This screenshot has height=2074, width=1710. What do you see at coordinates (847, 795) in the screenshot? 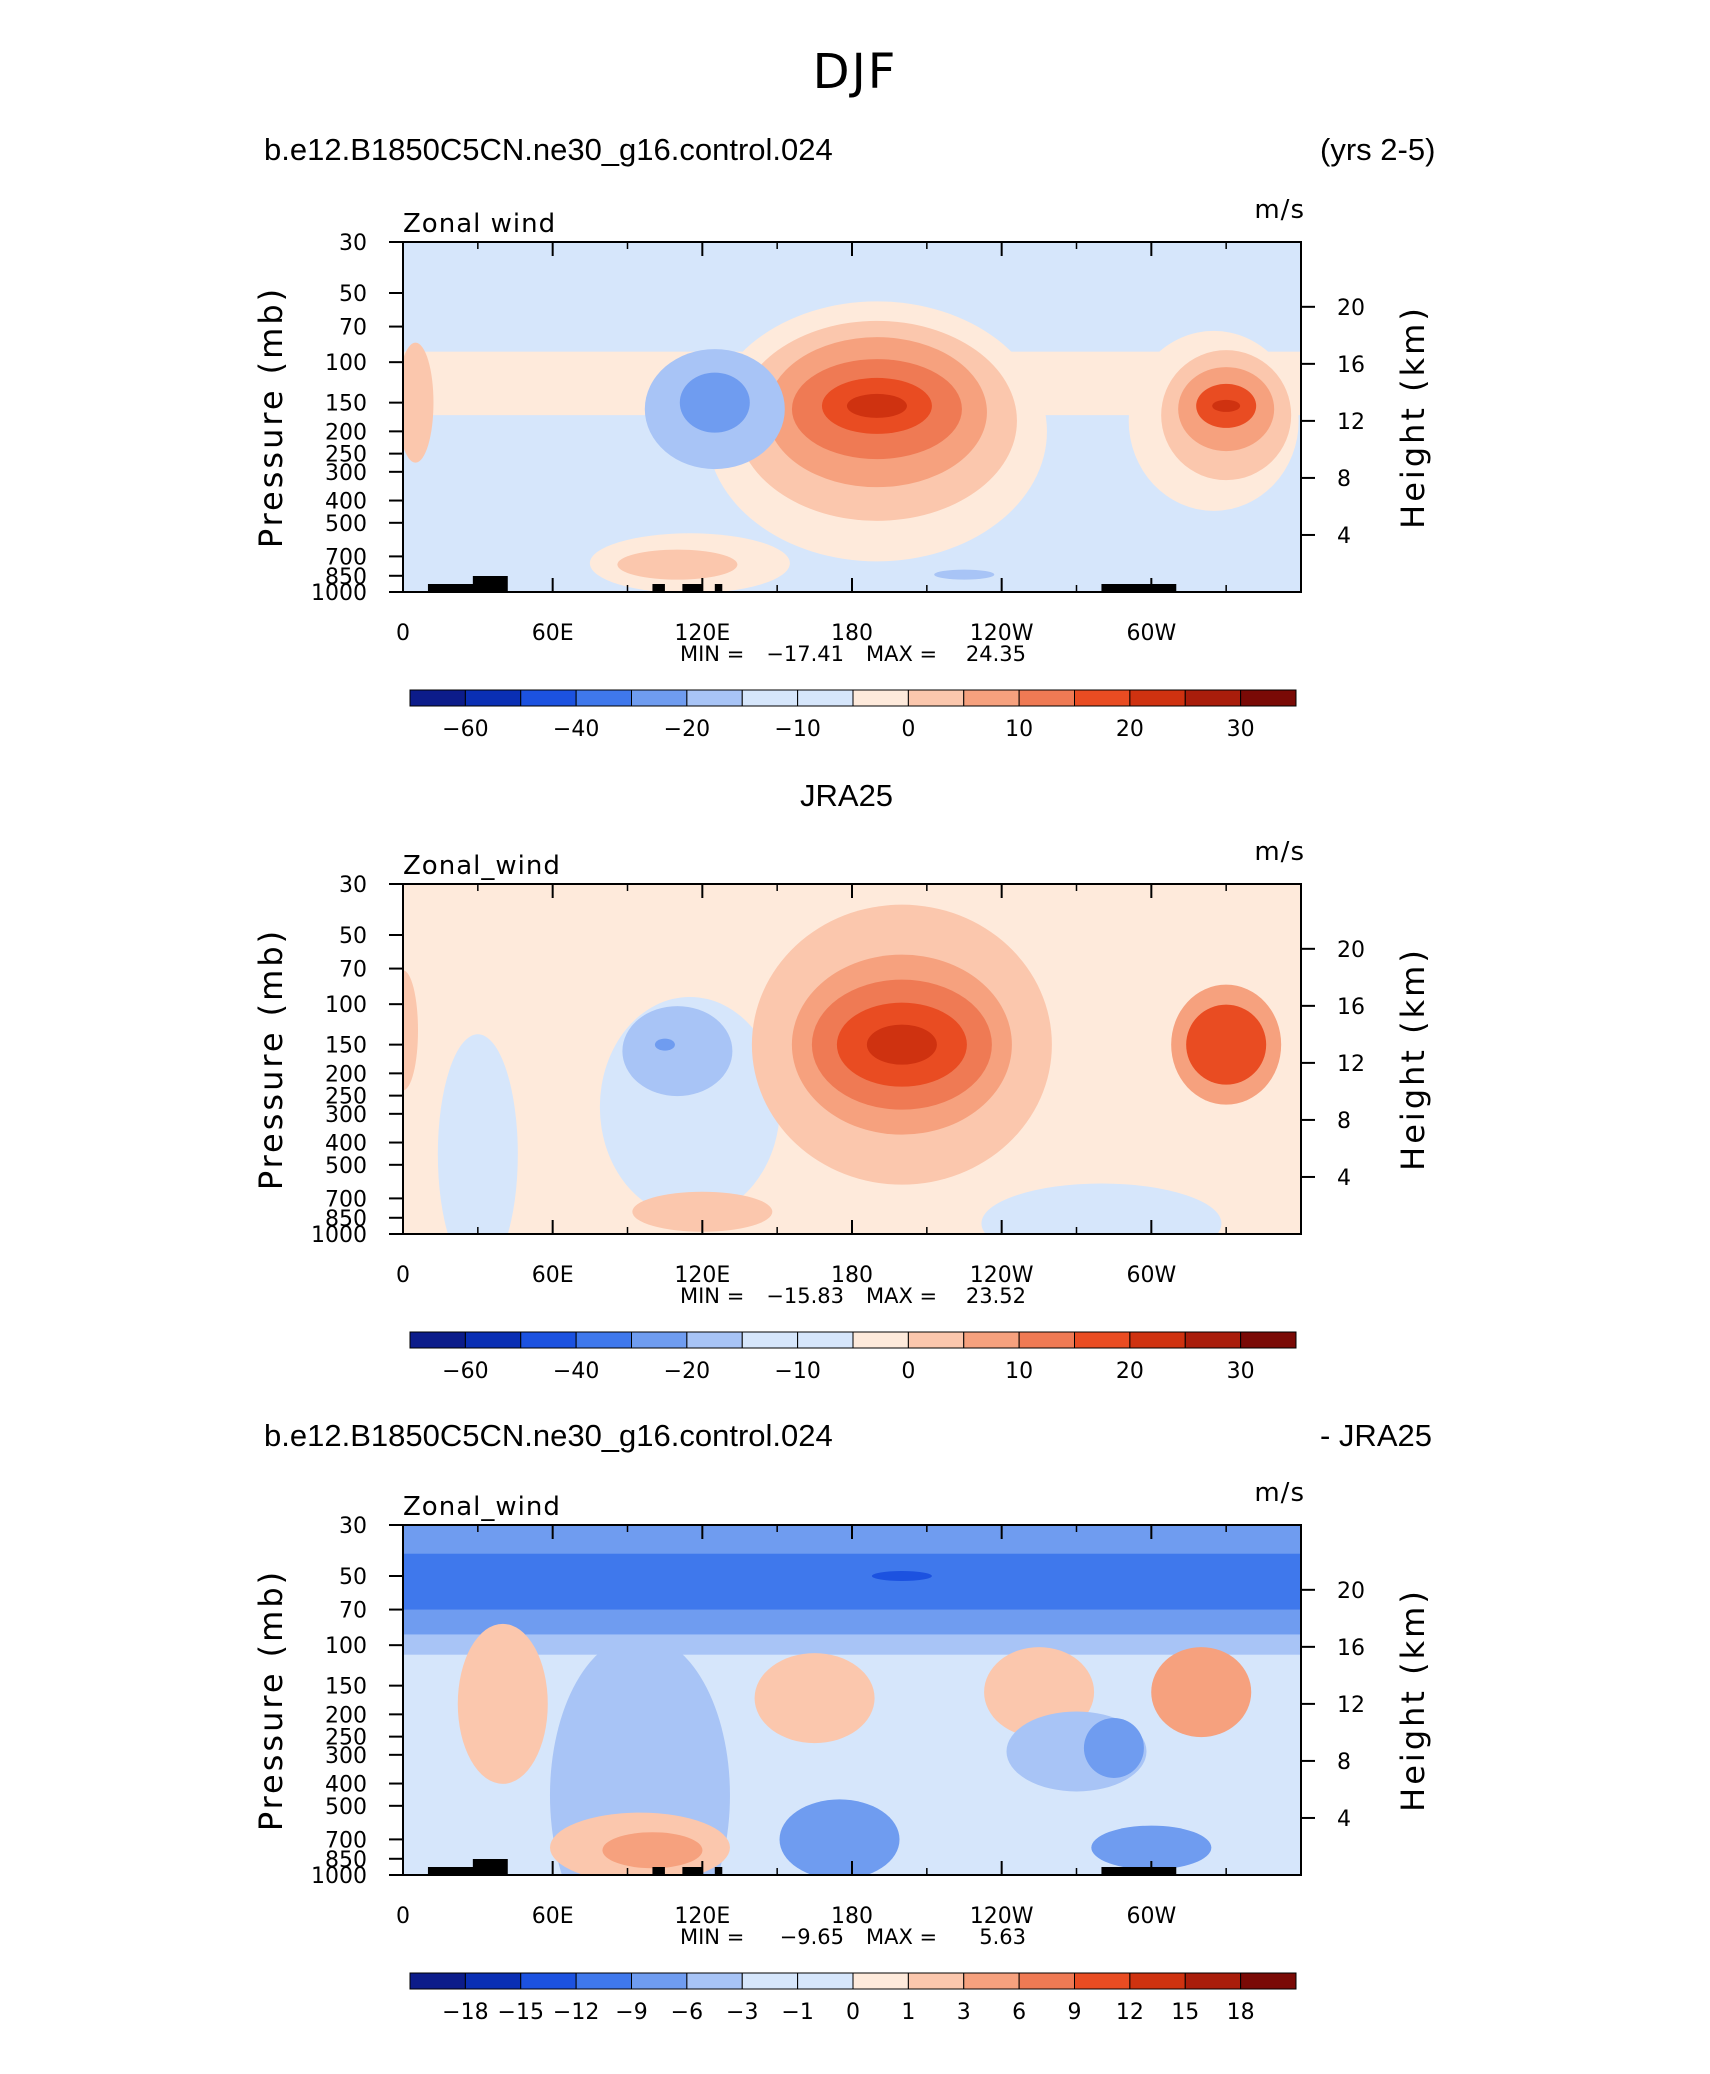
I see `panel2-center-title: JRA25` at bounding box center [847, 795].